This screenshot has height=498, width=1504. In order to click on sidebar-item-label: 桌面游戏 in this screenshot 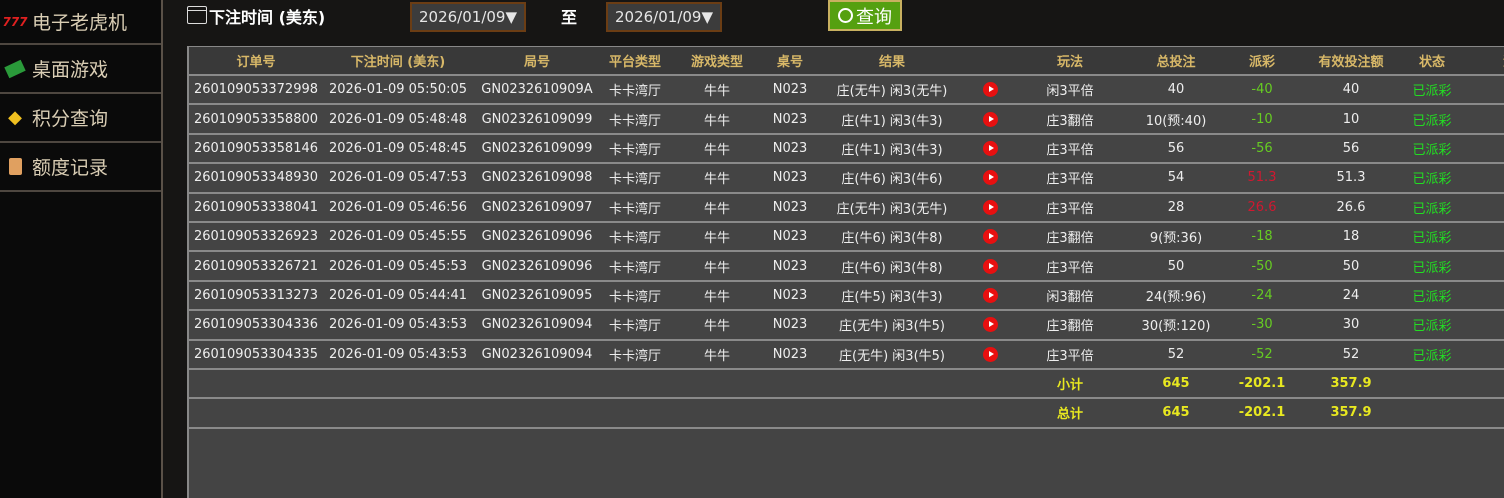, I will do `click(70, 70)`.